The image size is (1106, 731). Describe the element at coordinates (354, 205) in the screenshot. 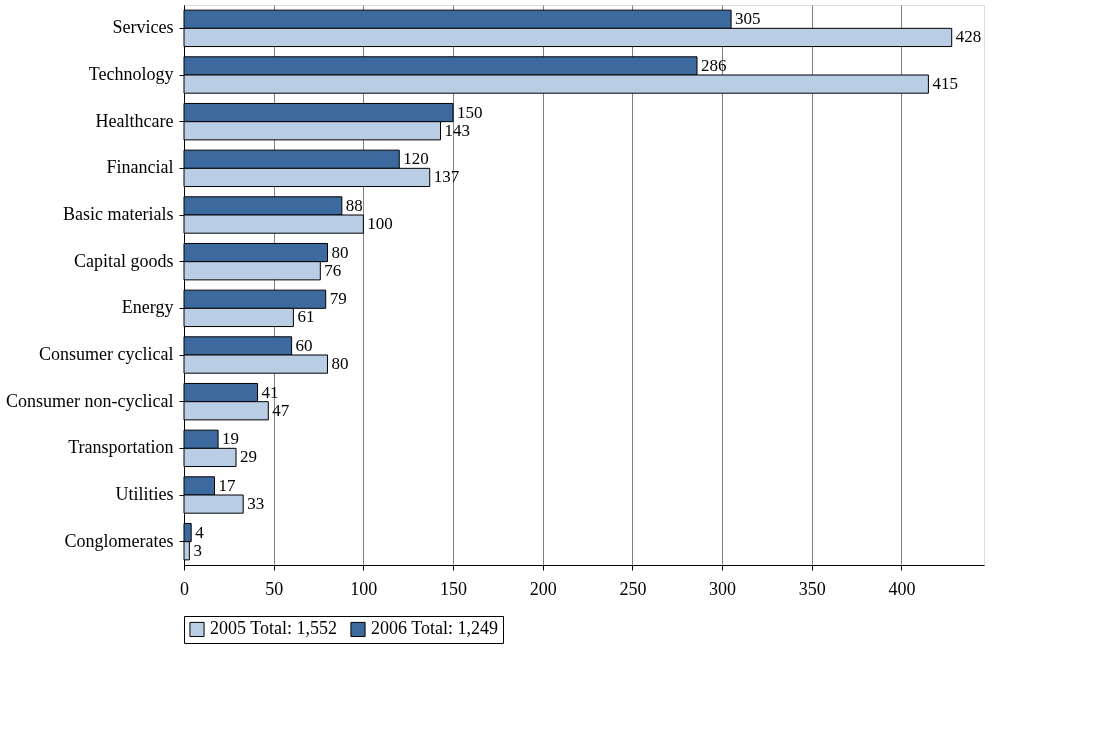

I see `data-label: 88` at that location.